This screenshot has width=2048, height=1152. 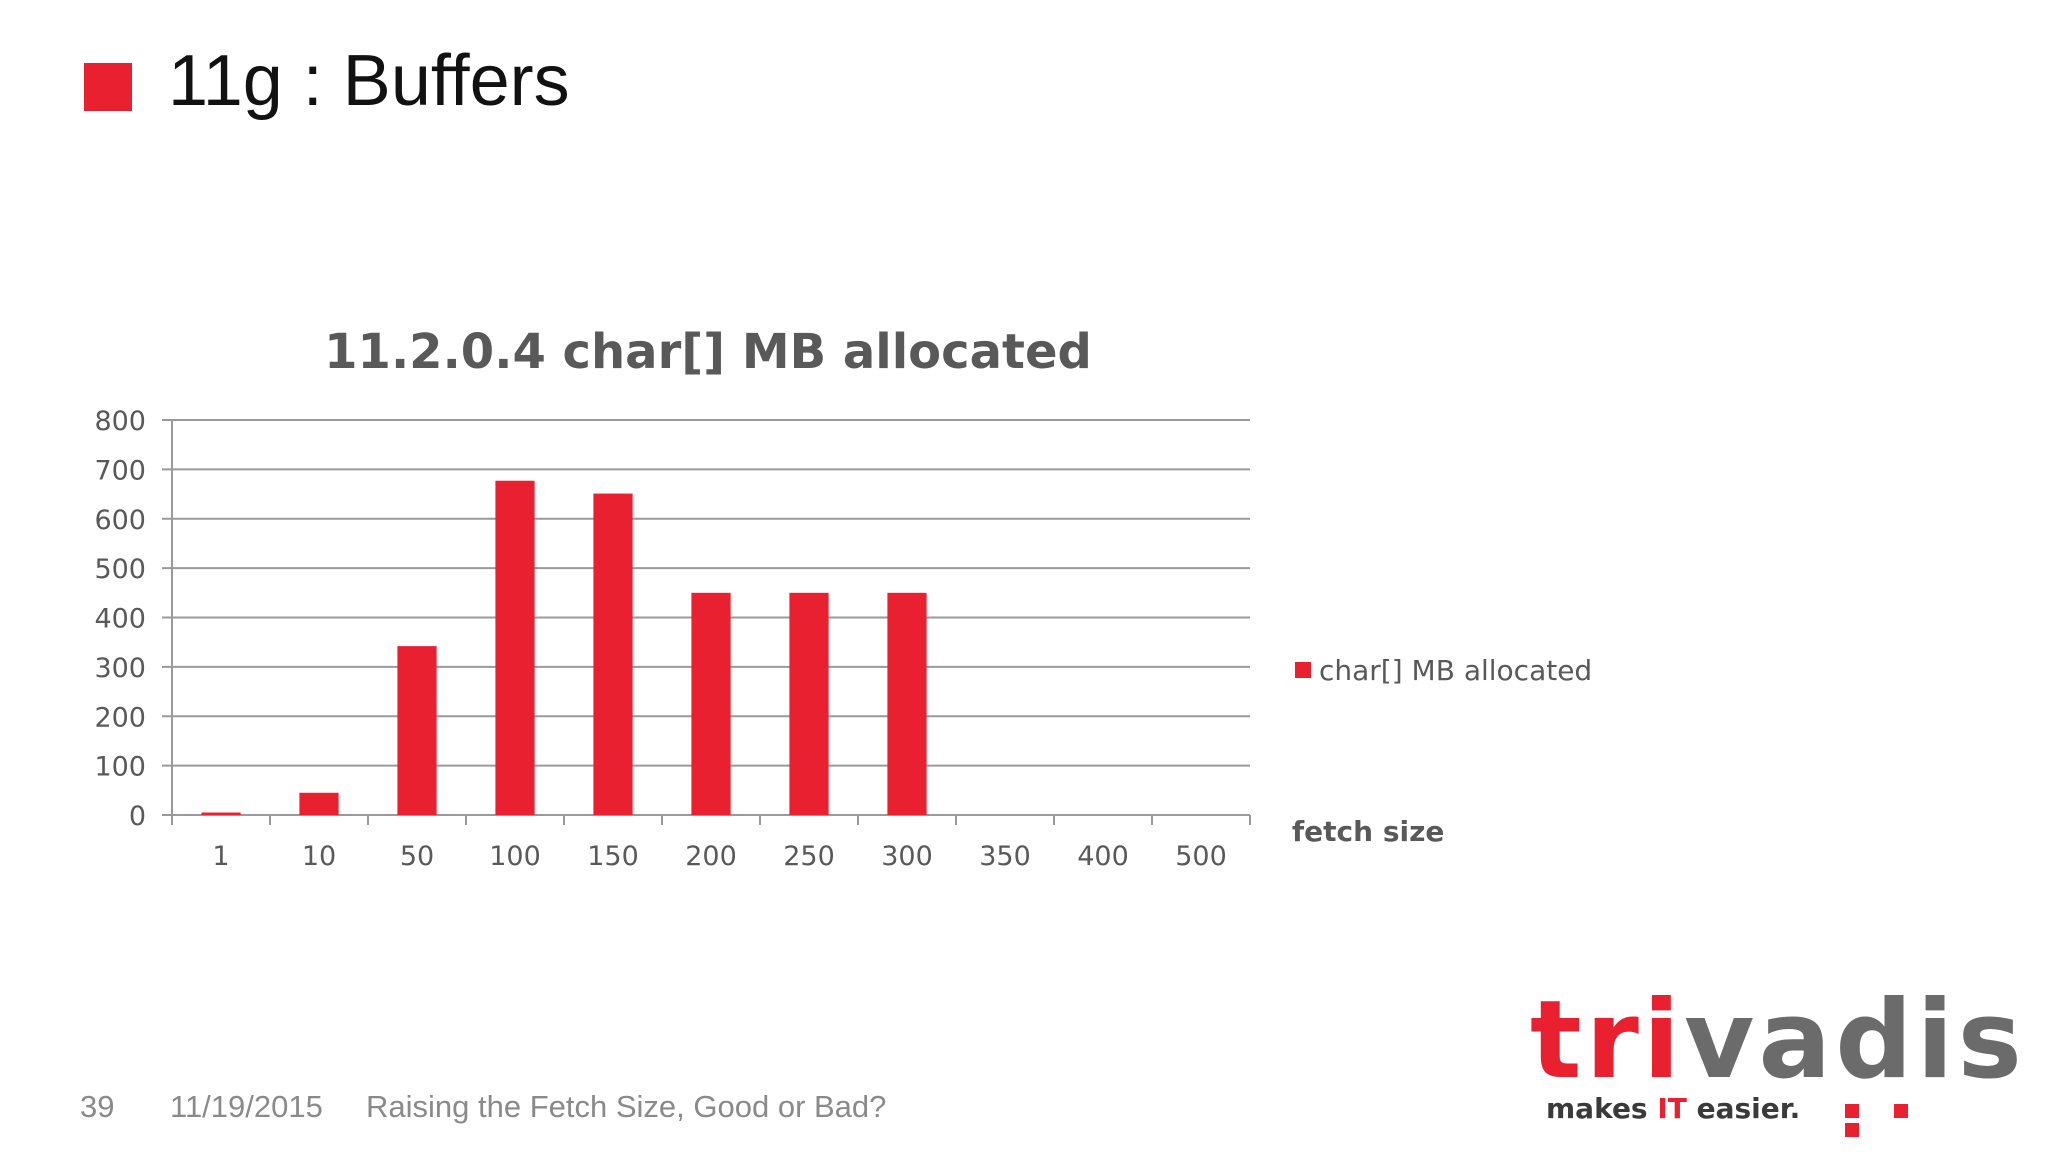 I want to click on x-tick-label: 1, so click(x=220, y=856).